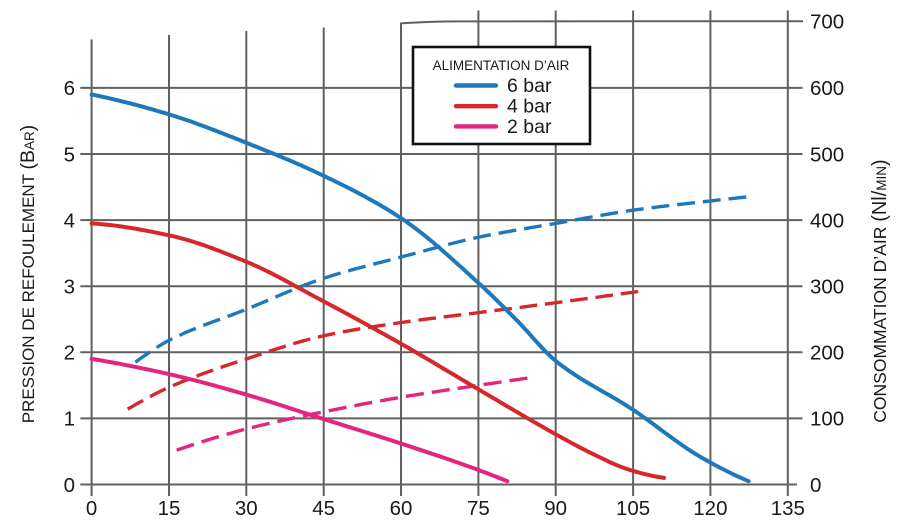  Describe the element at coordinates (555, 508) in the screenshot. I see `svg-text: 90` at that location.